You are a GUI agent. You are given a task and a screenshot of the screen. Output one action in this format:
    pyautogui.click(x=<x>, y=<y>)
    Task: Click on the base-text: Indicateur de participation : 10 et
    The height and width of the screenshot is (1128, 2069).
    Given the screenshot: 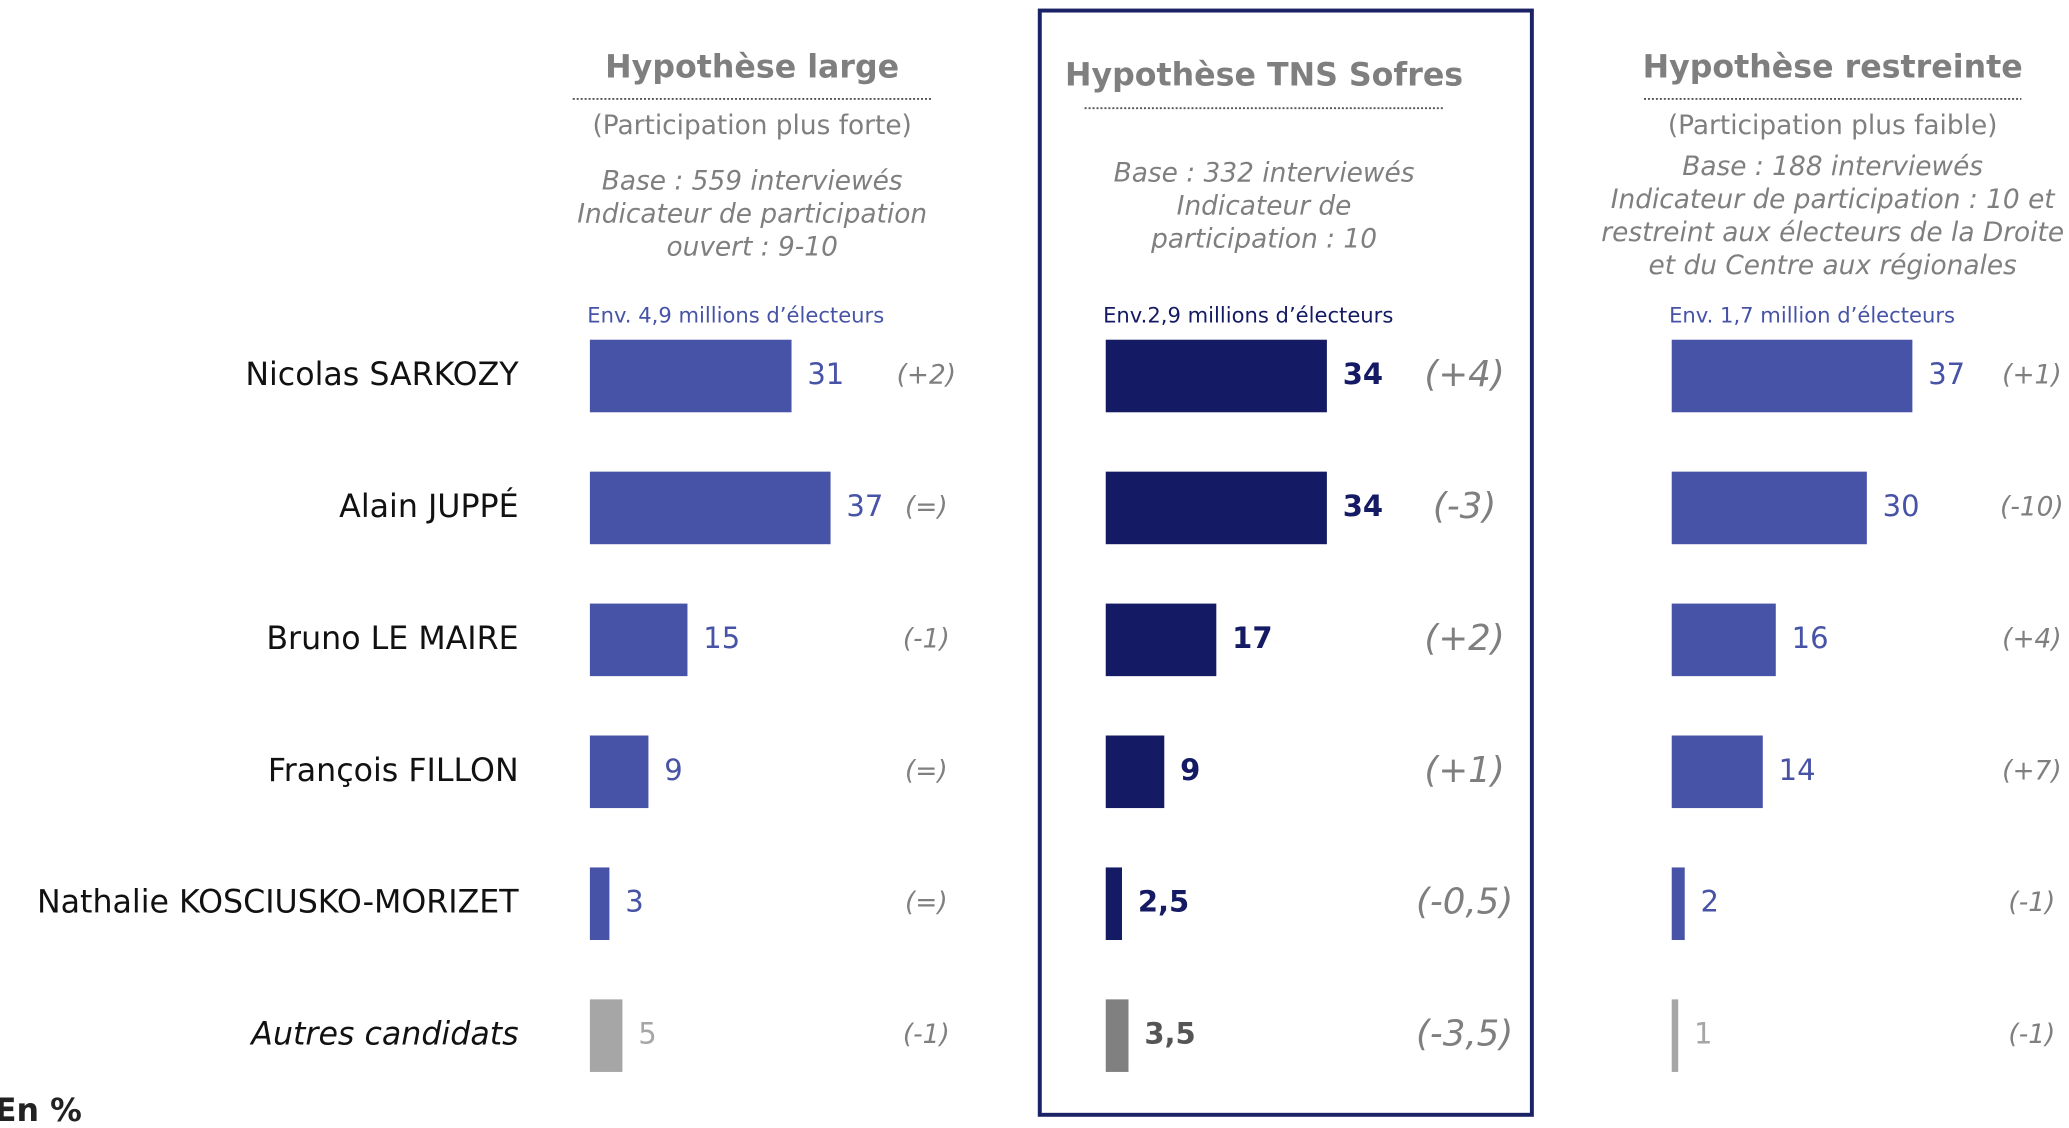 What is the action you would take?
    pyautogui.click(x=1834, y=200)
    